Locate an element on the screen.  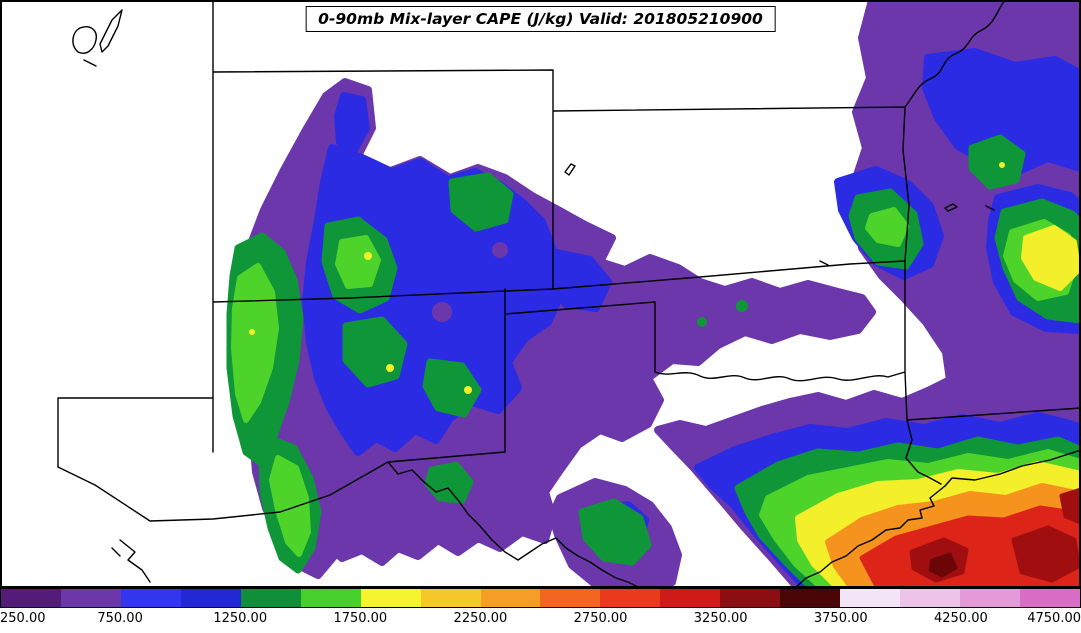
fill-bgreen-neok is located at coordinates (887, 227).